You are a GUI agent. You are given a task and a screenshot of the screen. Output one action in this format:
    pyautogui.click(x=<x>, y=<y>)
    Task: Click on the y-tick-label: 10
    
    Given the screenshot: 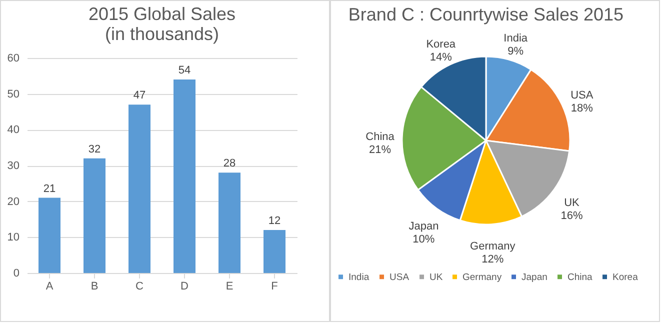 What is the action you would take?
    pyautogui.click(x=13, y=238)
    